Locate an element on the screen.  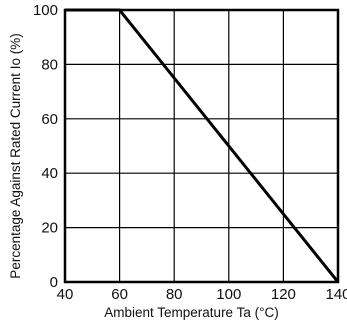
x-tick-label-1: 60 is located at coordinates (119, 294).